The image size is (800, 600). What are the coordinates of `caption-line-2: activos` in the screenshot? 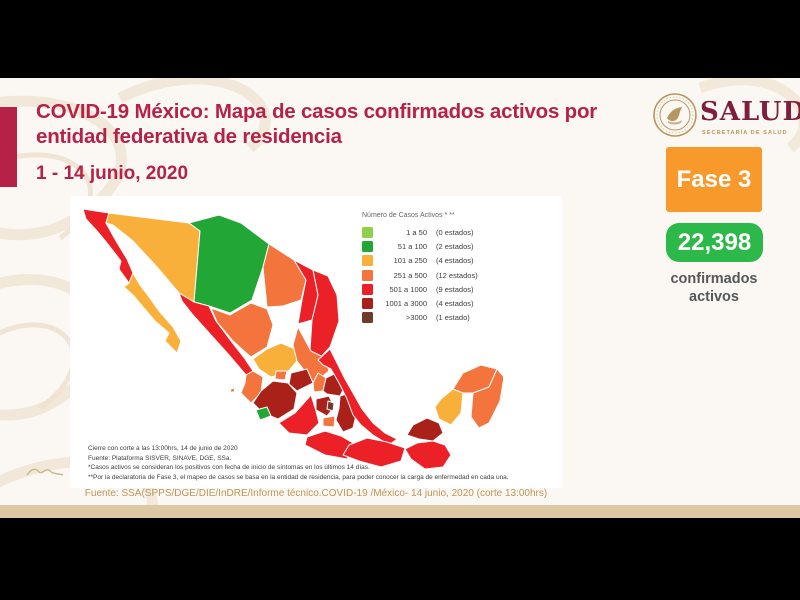 It's located at (714, 297).